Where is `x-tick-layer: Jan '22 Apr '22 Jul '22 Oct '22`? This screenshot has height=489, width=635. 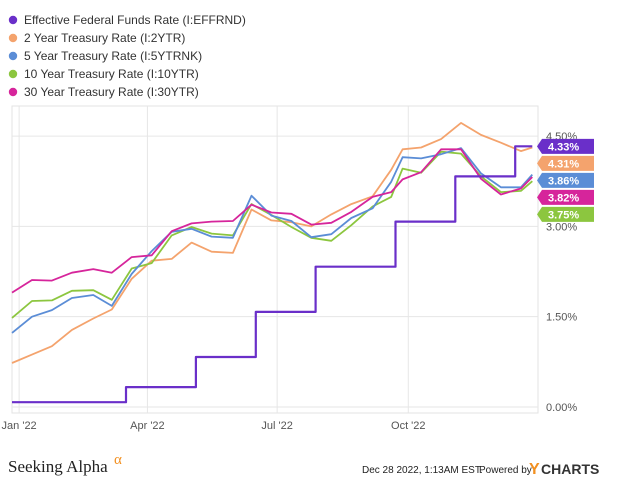
x-tick-layer: Jan '22 Apr '22 Jul '22 Oct '22 is located at coordinates (214, 426).